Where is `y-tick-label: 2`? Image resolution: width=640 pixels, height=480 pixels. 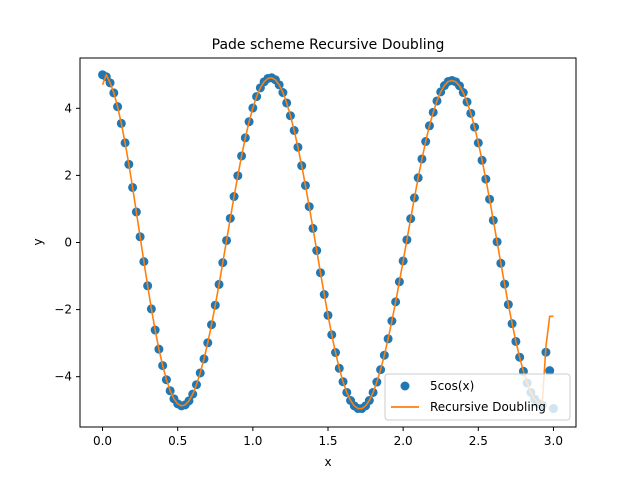
y-tick-label: 2 is located at coordinates (68, 175).